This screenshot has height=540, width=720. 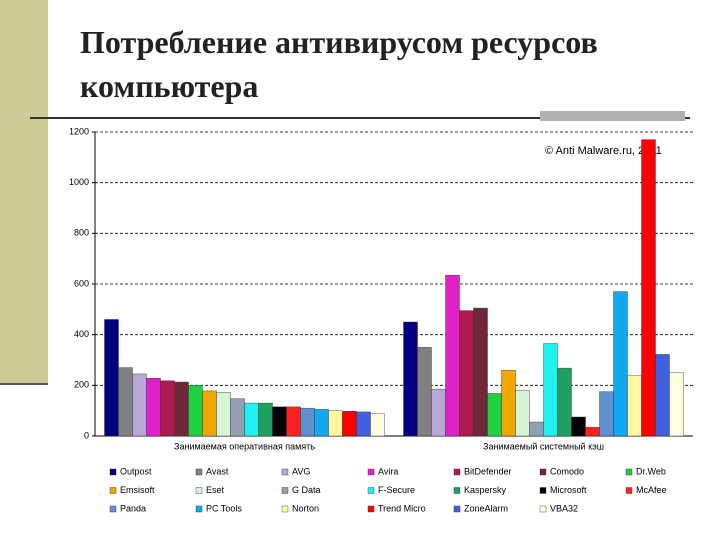 What do you see at coordinates (603, 151) in the screenshot?
I see `annotation: © Anti Malware.ru, 2011` at bounding box center [603, 151].